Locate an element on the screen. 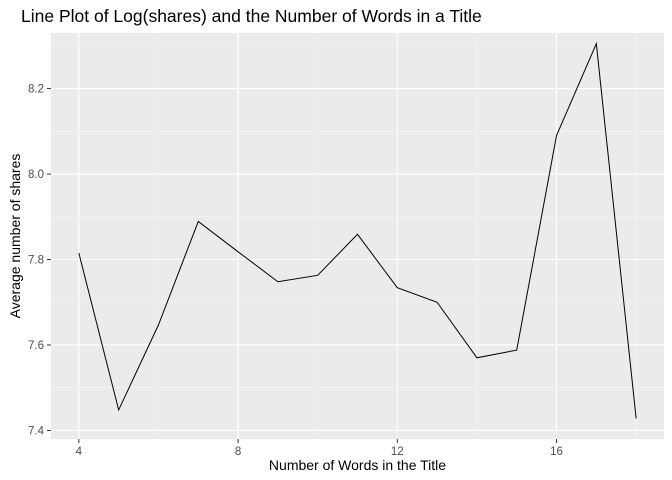 The image size is (672, 480). y-tick-label: 8.2 is located at coordinates (36, 90).